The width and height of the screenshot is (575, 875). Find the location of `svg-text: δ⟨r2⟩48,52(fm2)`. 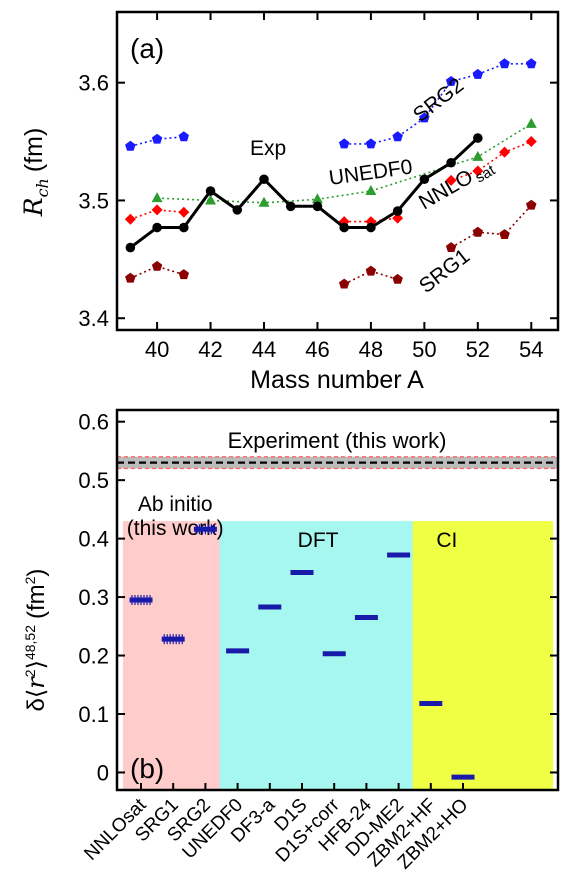

svg-text: δ⟨r2⟩48,52(fm2) is located at coordinates (36, 640).